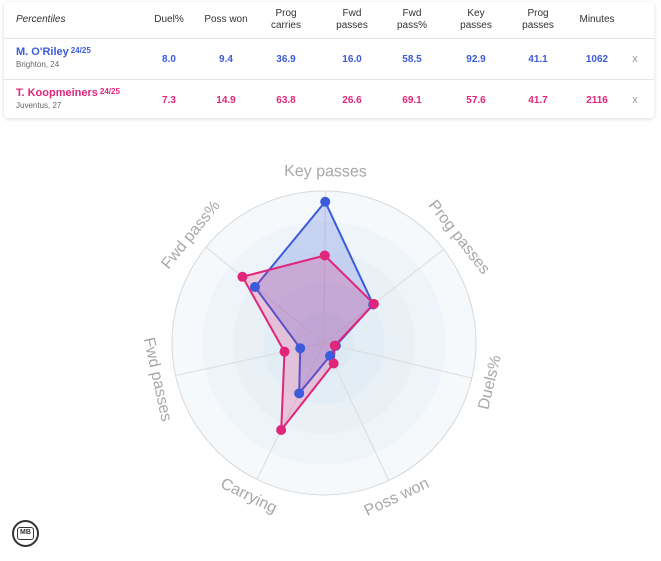 The width and height of the screenshot is (661, 561). Describe the element at coordinates (41, 19) in the screenshot. I see `header-percentiles: Percentiles` at that location.